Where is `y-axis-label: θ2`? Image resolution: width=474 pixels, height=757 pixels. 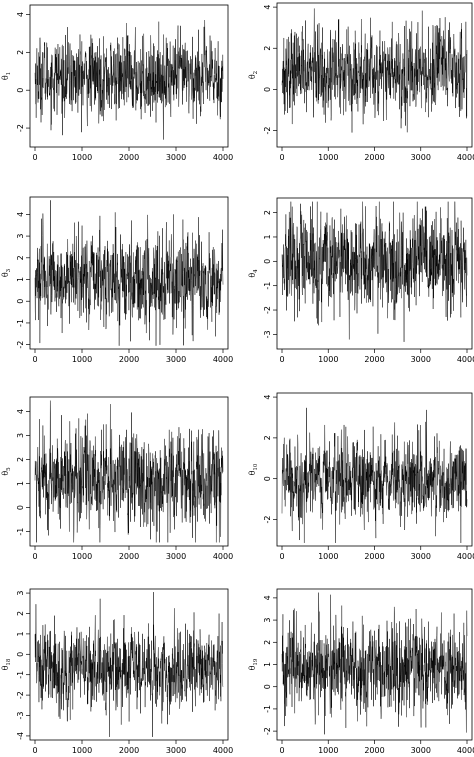
y-axis-label: θ2 is located at coordinates (253, 75).